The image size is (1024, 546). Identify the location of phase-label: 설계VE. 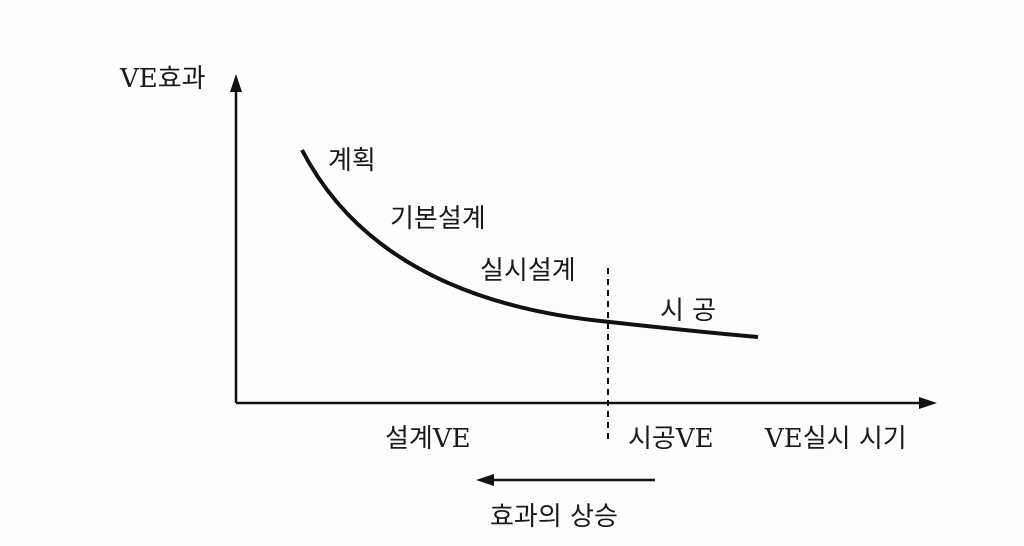
(428, 439).